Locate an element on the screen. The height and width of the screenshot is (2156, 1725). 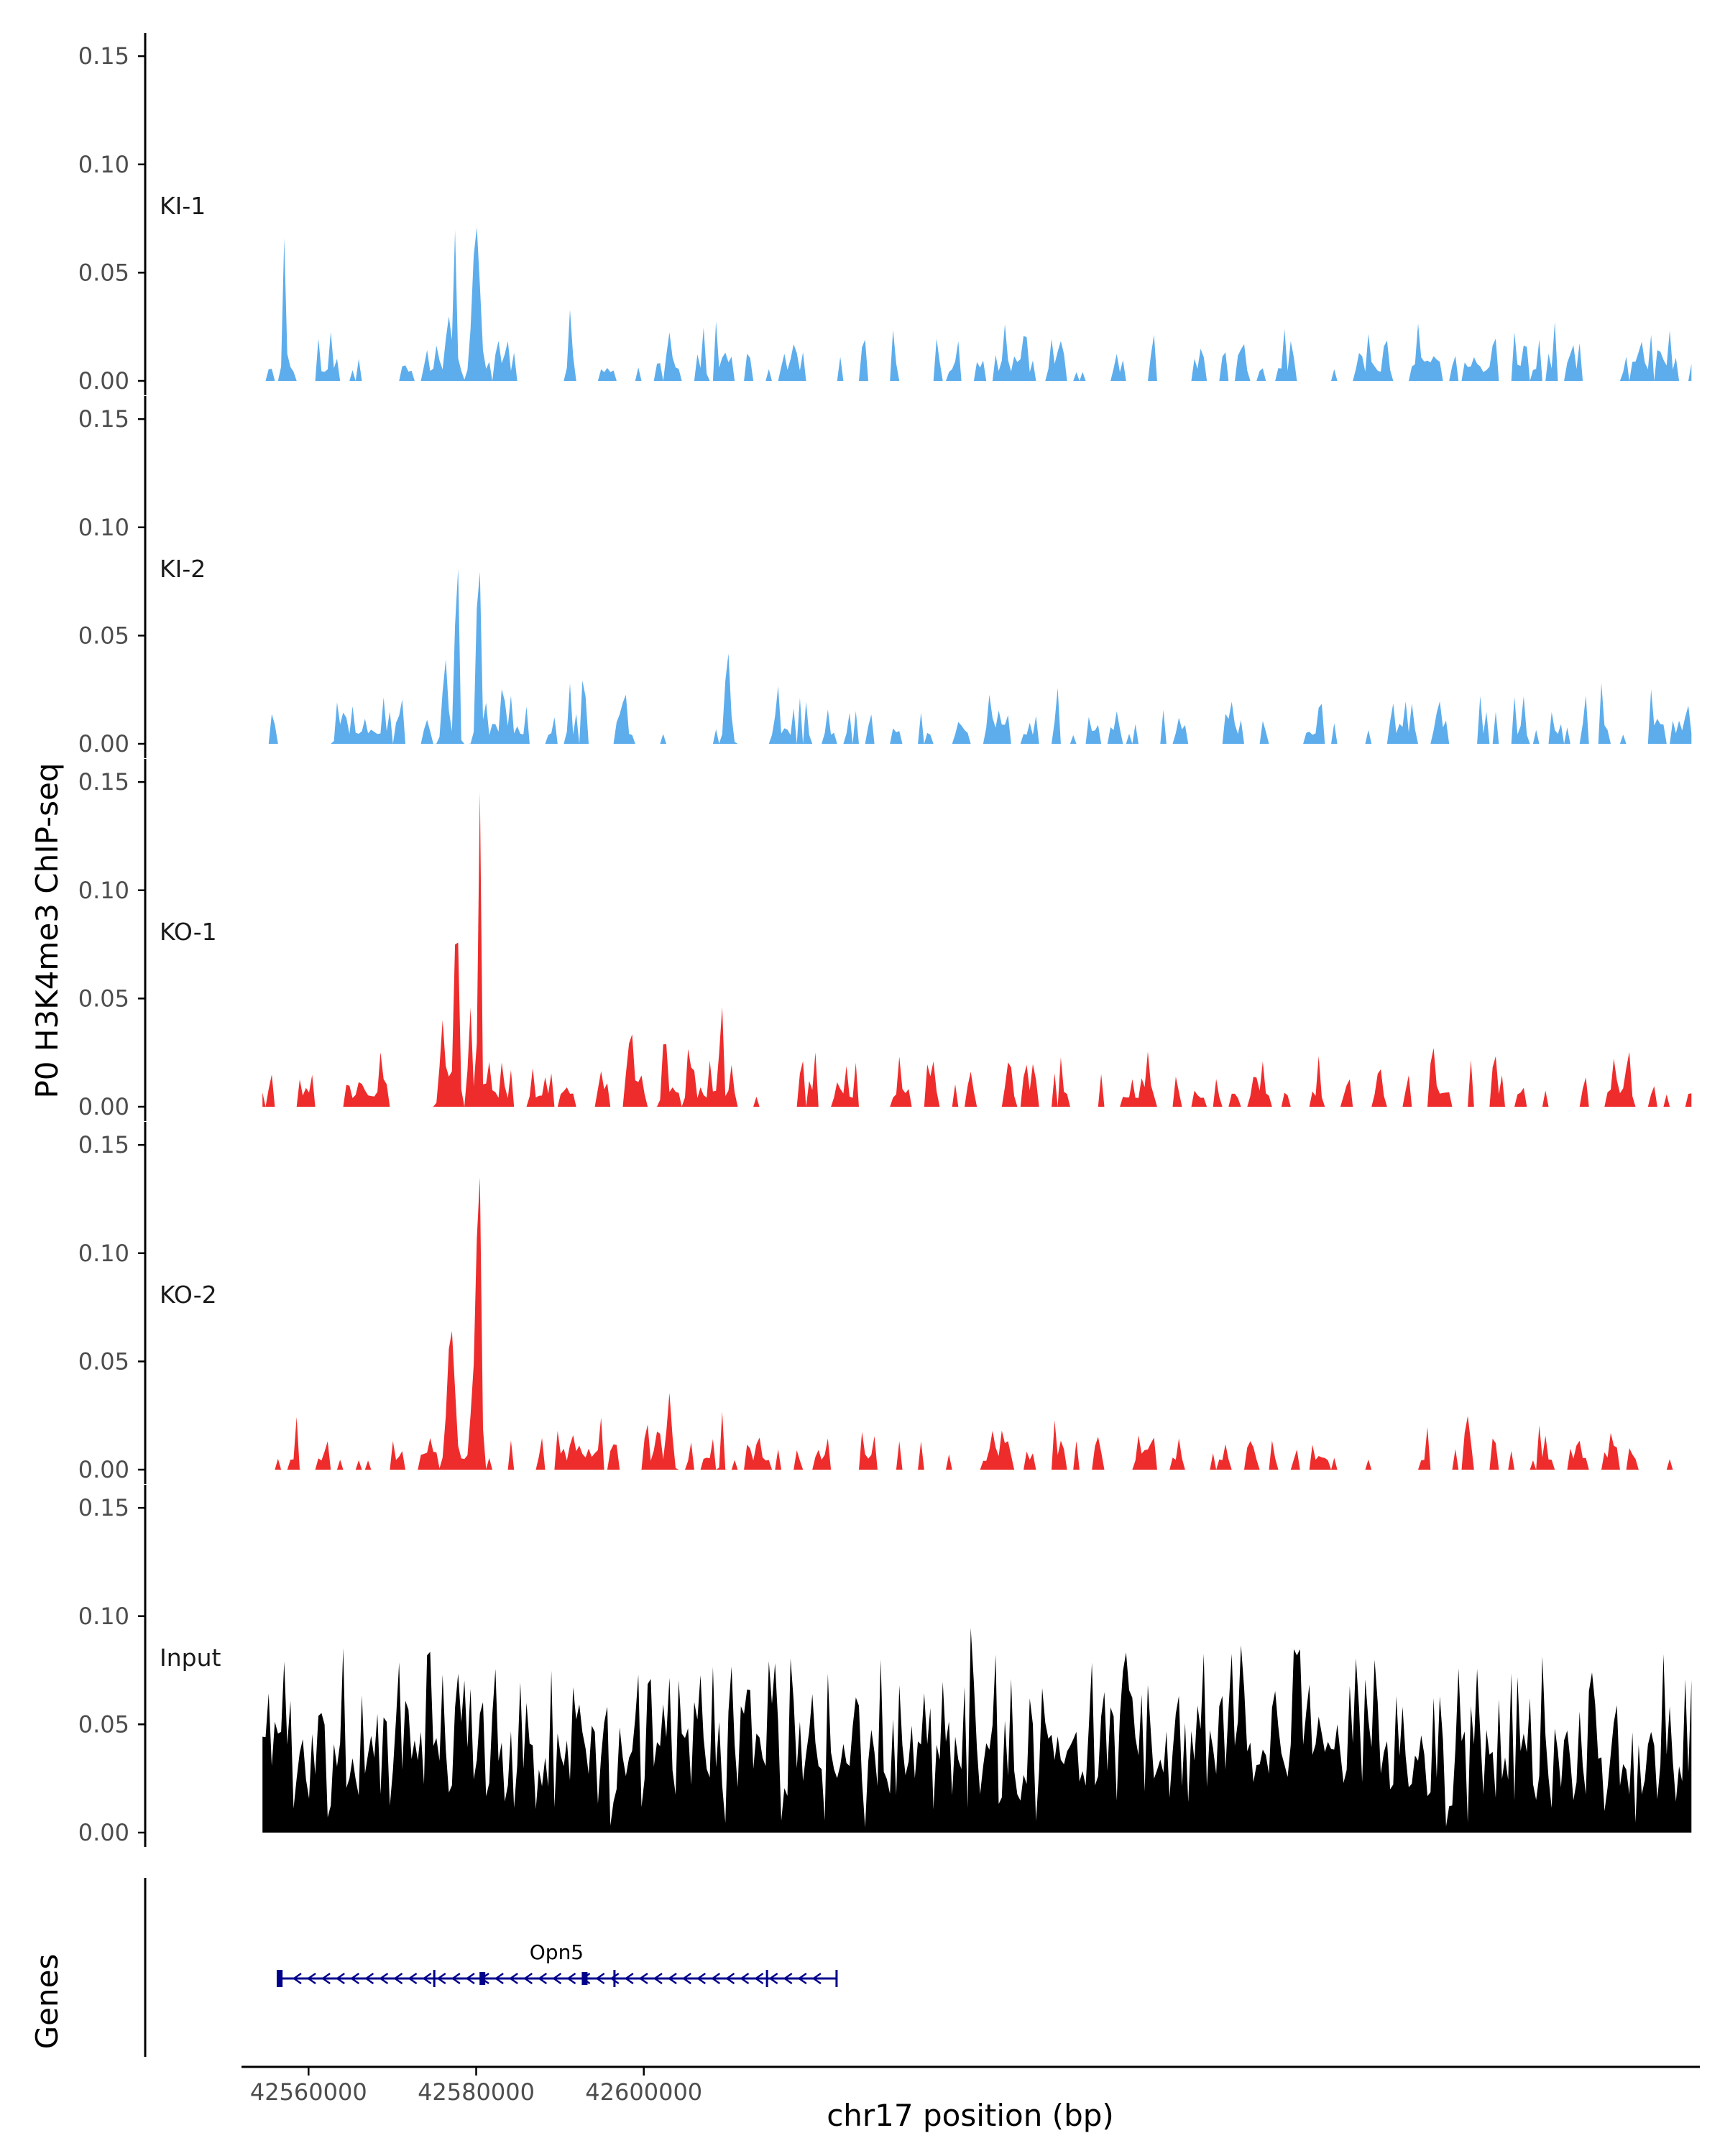
genes-panel: Opn5 is located at coordinates (491, 1967).